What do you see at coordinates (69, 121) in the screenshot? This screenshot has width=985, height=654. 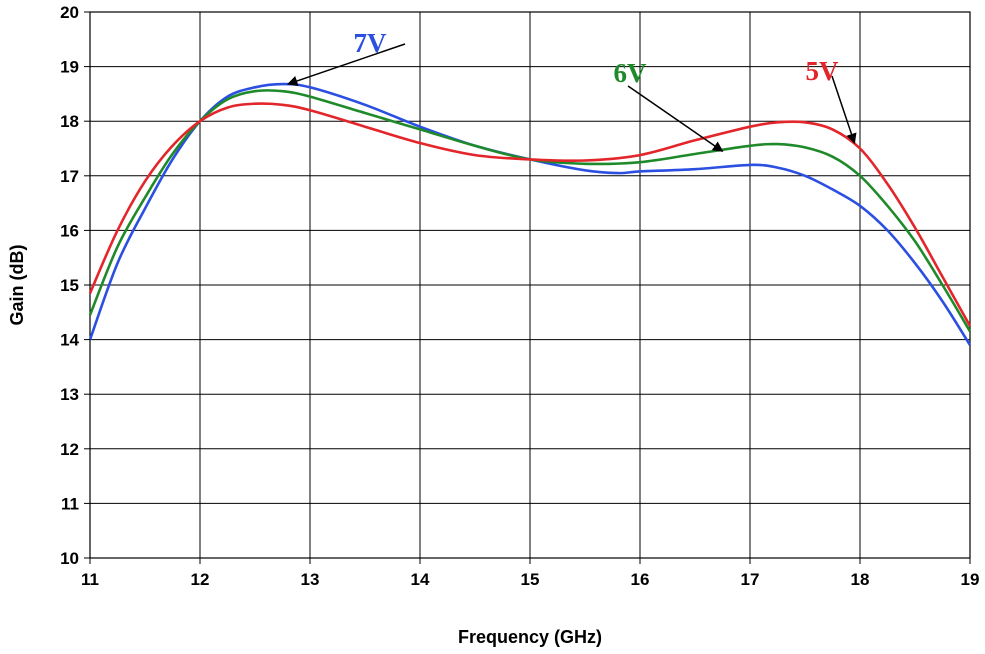 I see `y-tick-label: 18` at bounding box center [69, 121].